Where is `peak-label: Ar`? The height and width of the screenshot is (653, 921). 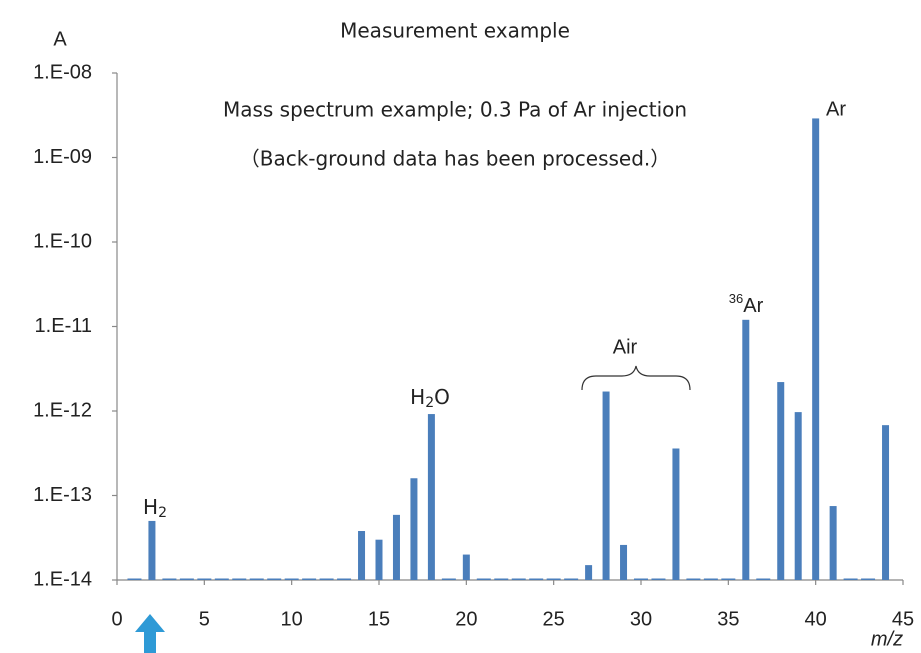
peak-label: Ar is located at coordinates (836, 109).